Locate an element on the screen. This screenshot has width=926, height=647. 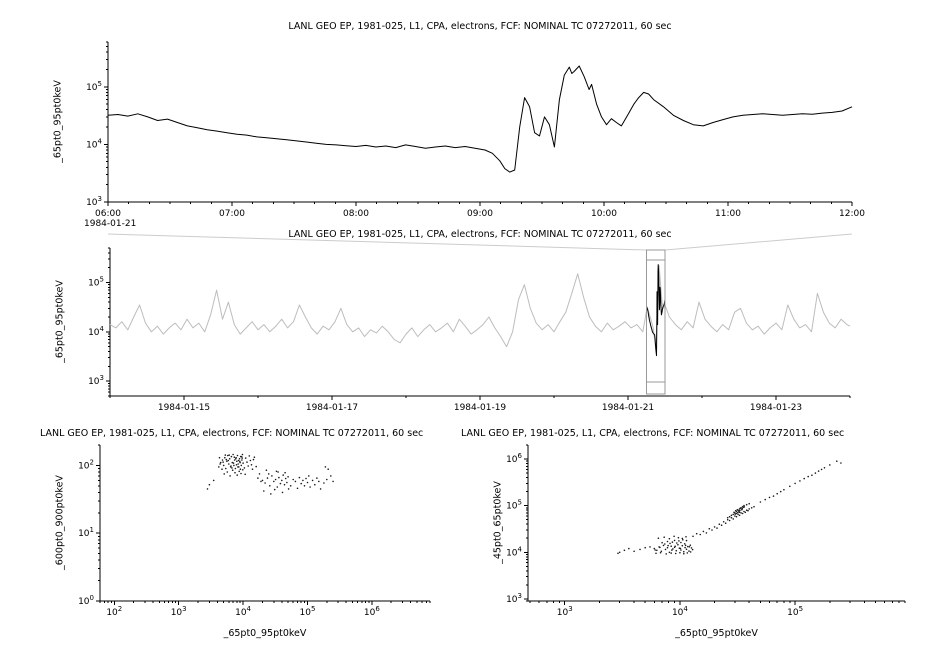
zoom-selection-box is located at coordinates (656, 322).